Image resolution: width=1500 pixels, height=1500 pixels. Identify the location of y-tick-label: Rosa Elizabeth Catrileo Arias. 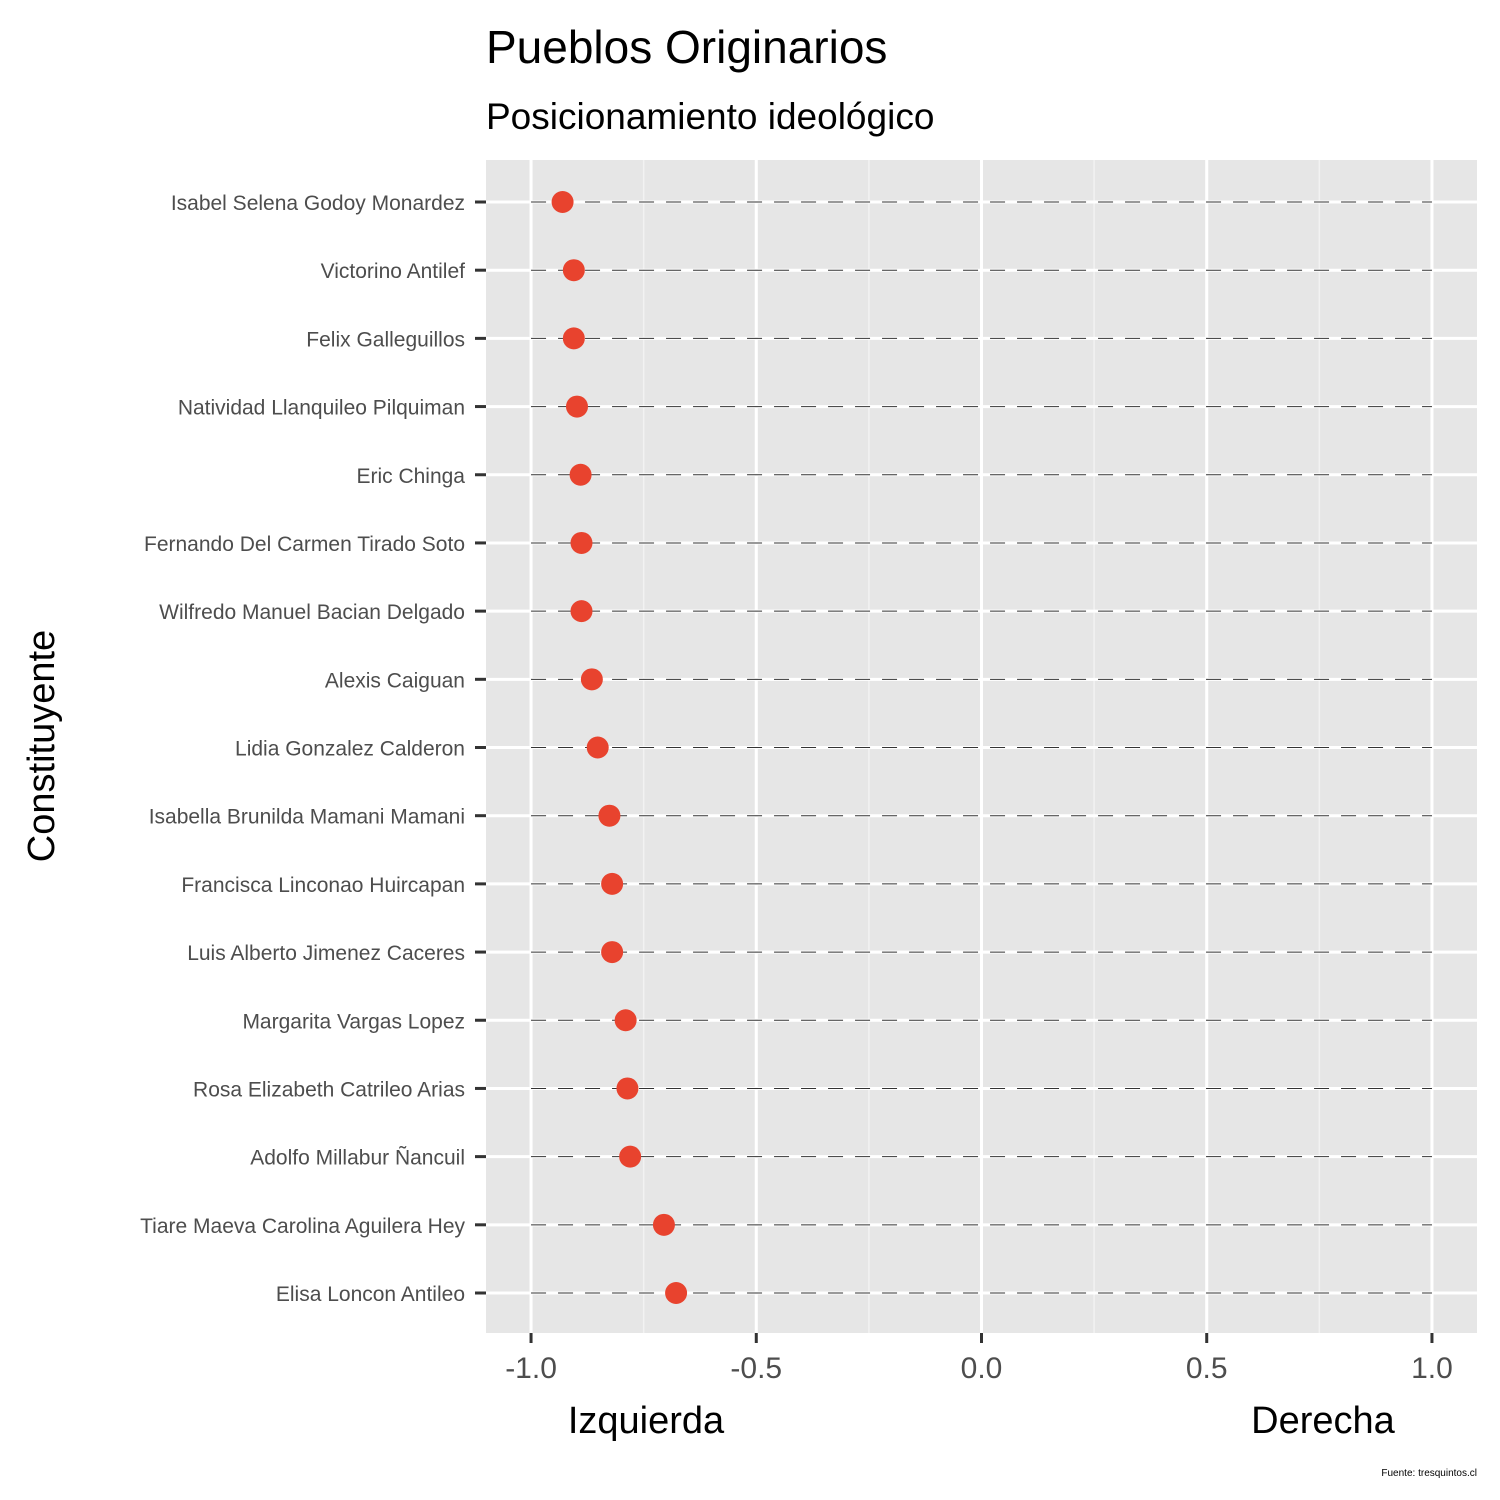
(329, 1089).